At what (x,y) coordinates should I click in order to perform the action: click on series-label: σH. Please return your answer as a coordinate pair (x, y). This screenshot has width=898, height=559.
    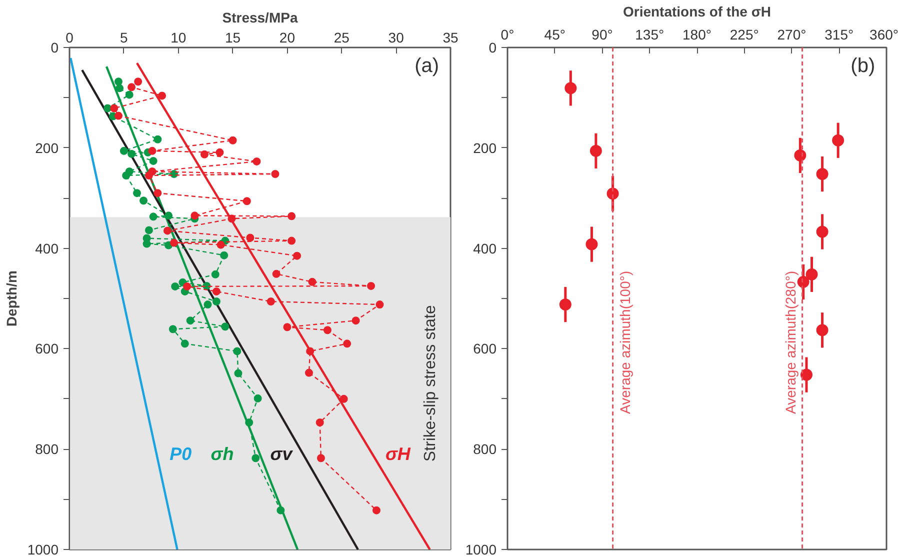
    Looking at the image, I should click on (398, 454).